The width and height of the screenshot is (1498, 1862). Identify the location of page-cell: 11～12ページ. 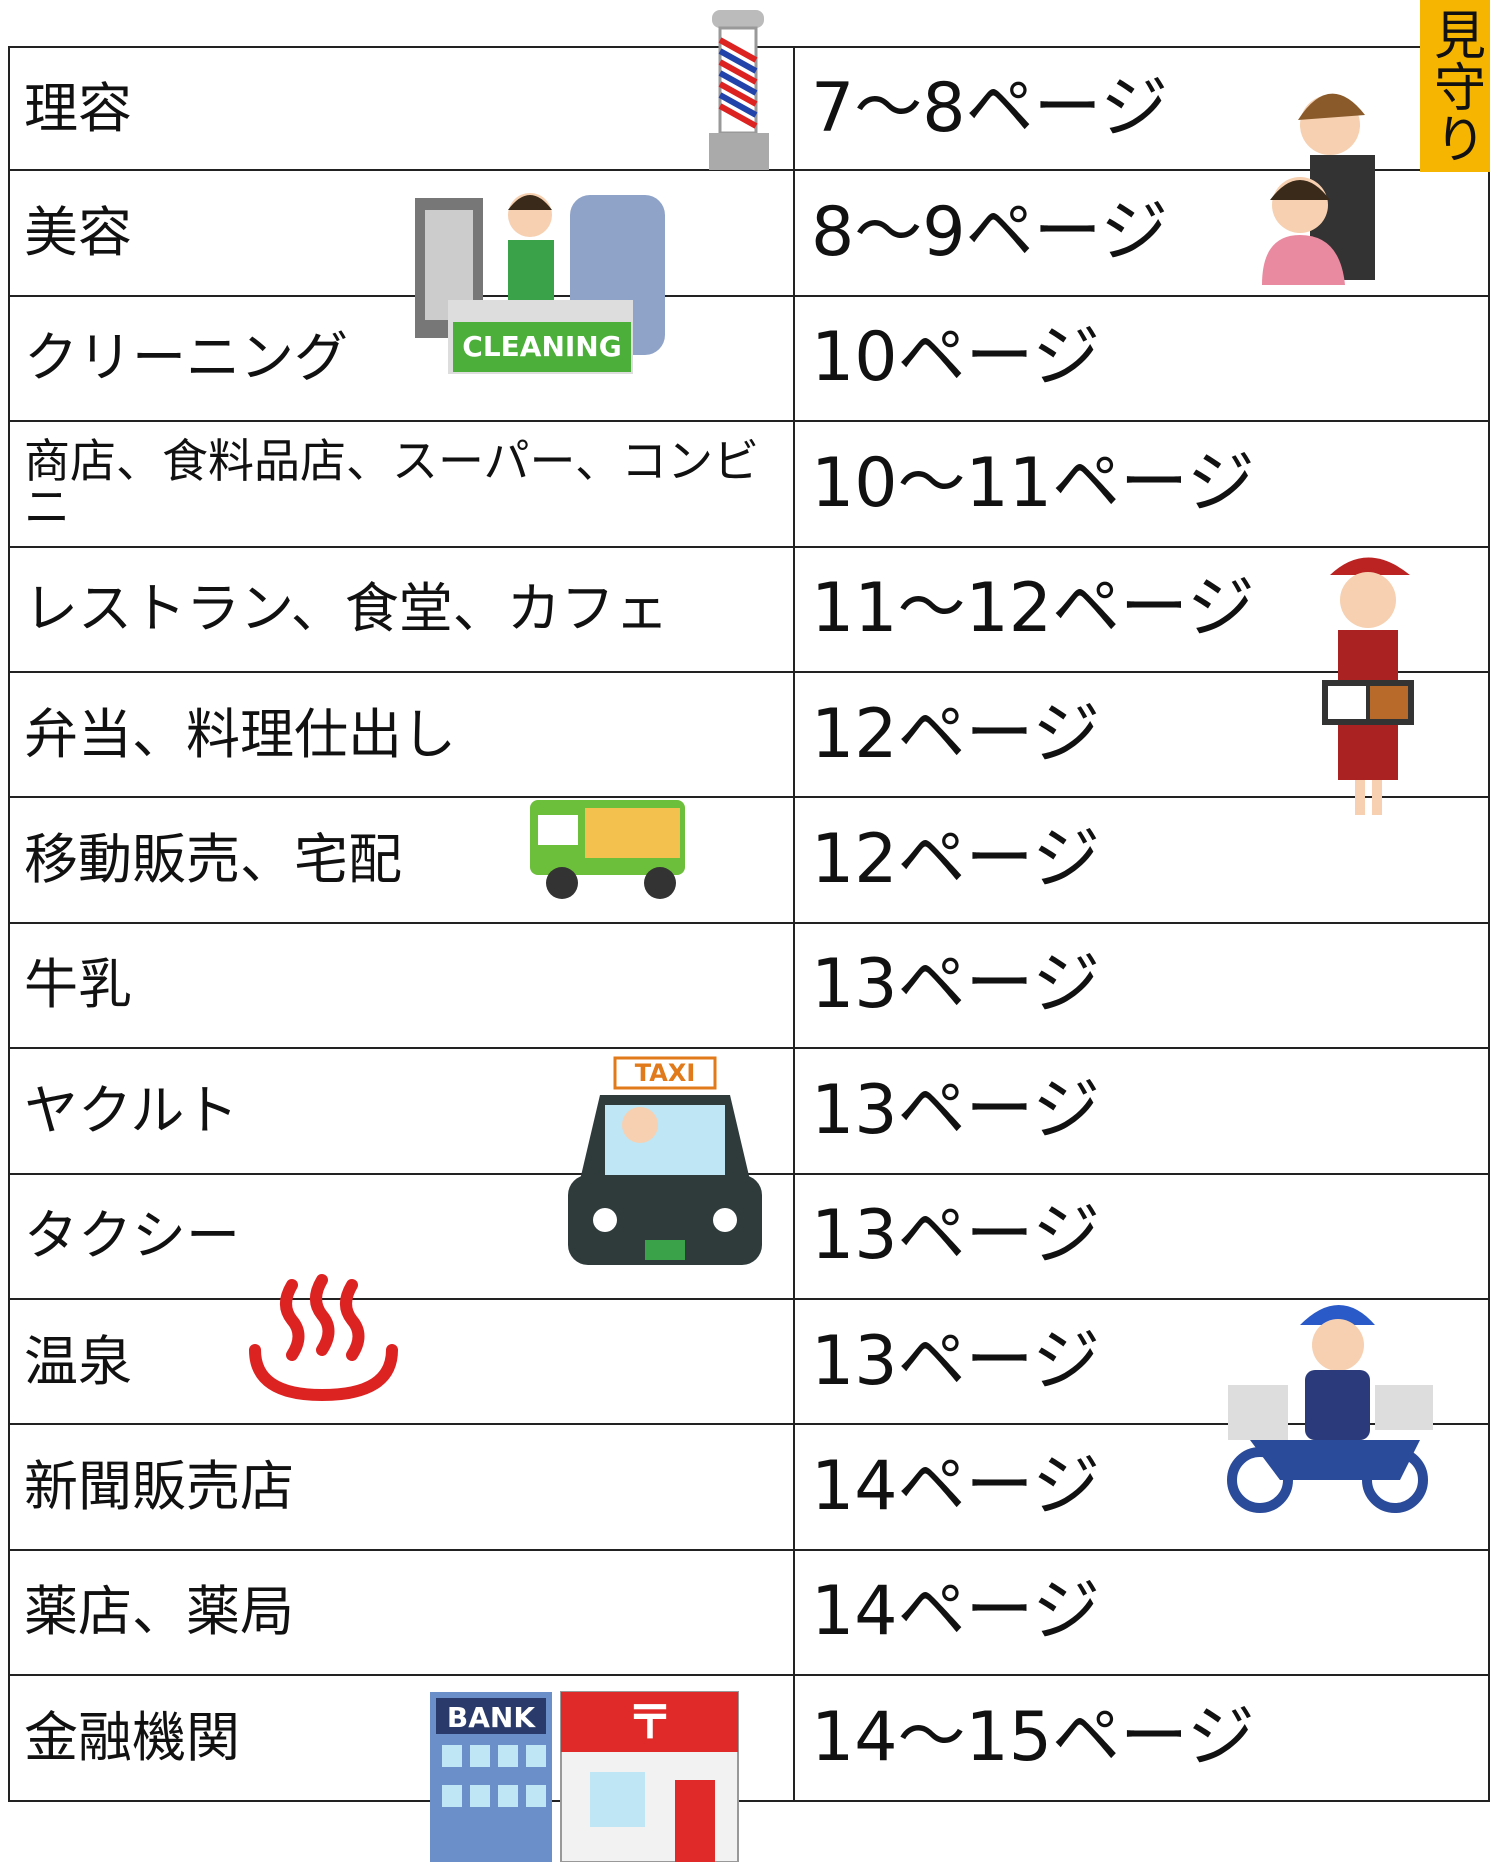
(1141, 609).